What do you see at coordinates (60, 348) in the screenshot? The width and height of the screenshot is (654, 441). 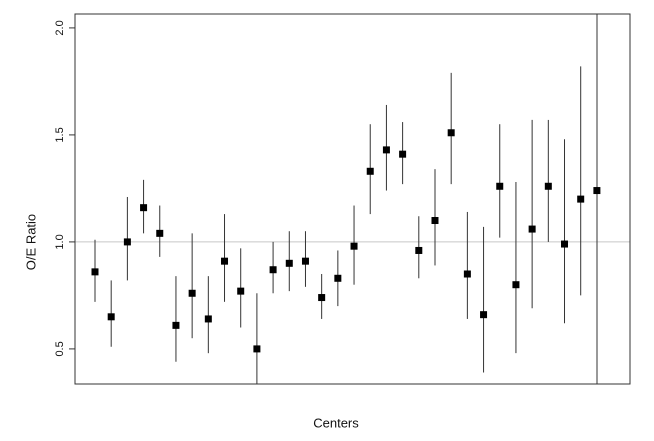 I see `y-tick-label: 0.5` at bounding box center [60, 348].